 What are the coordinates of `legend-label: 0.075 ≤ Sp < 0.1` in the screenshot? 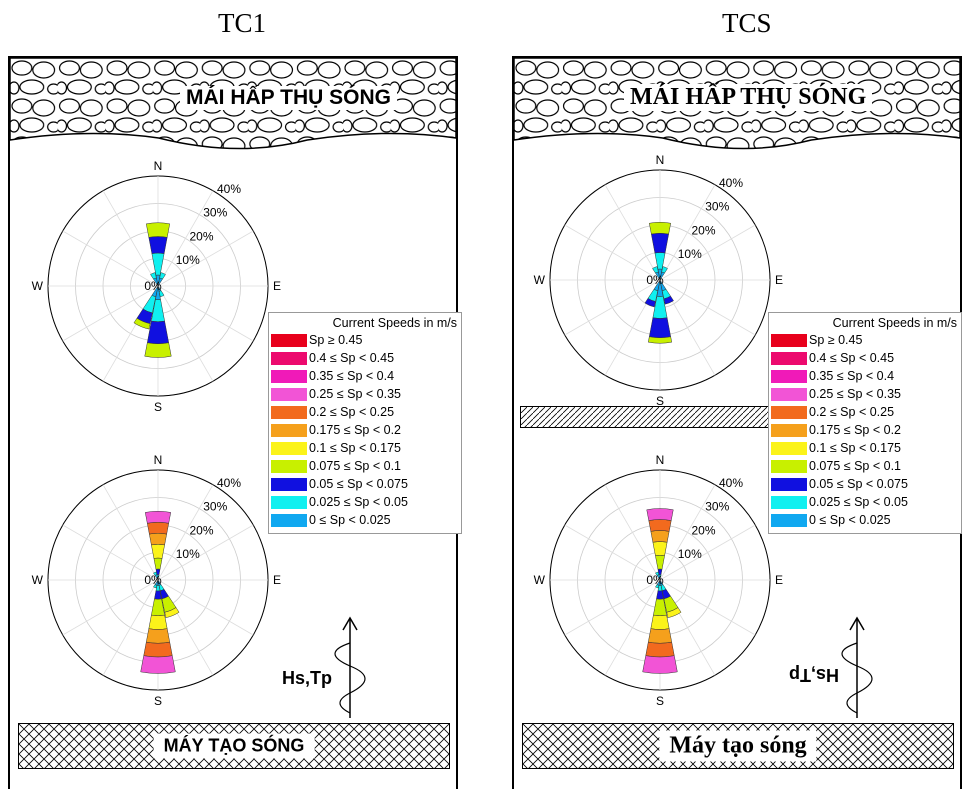 It's located at (355, 466).